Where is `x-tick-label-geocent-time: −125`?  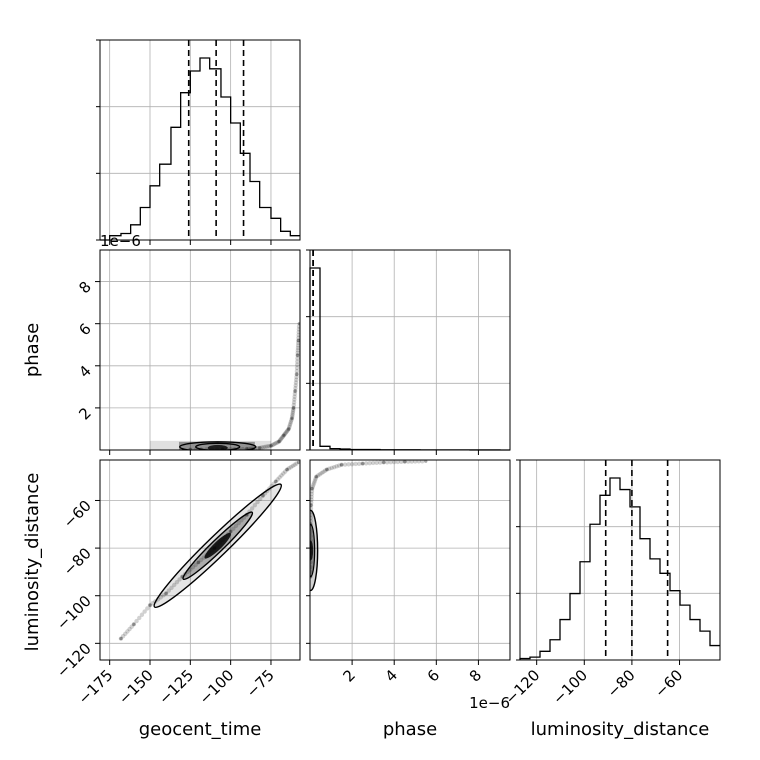
x-tick-label-geocent-time: −125 is located at coordinates (176, 687).